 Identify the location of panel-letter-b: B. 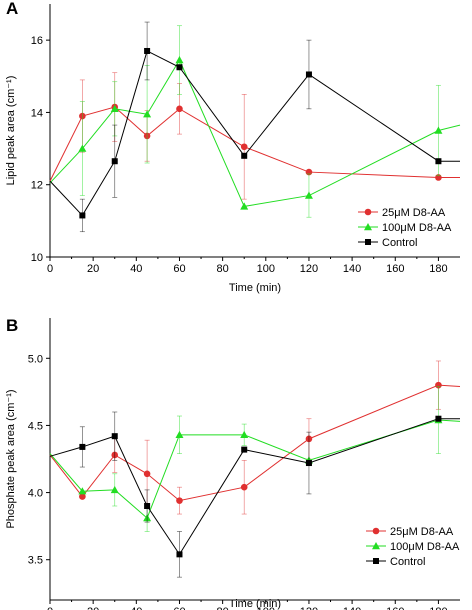
(12, 325).